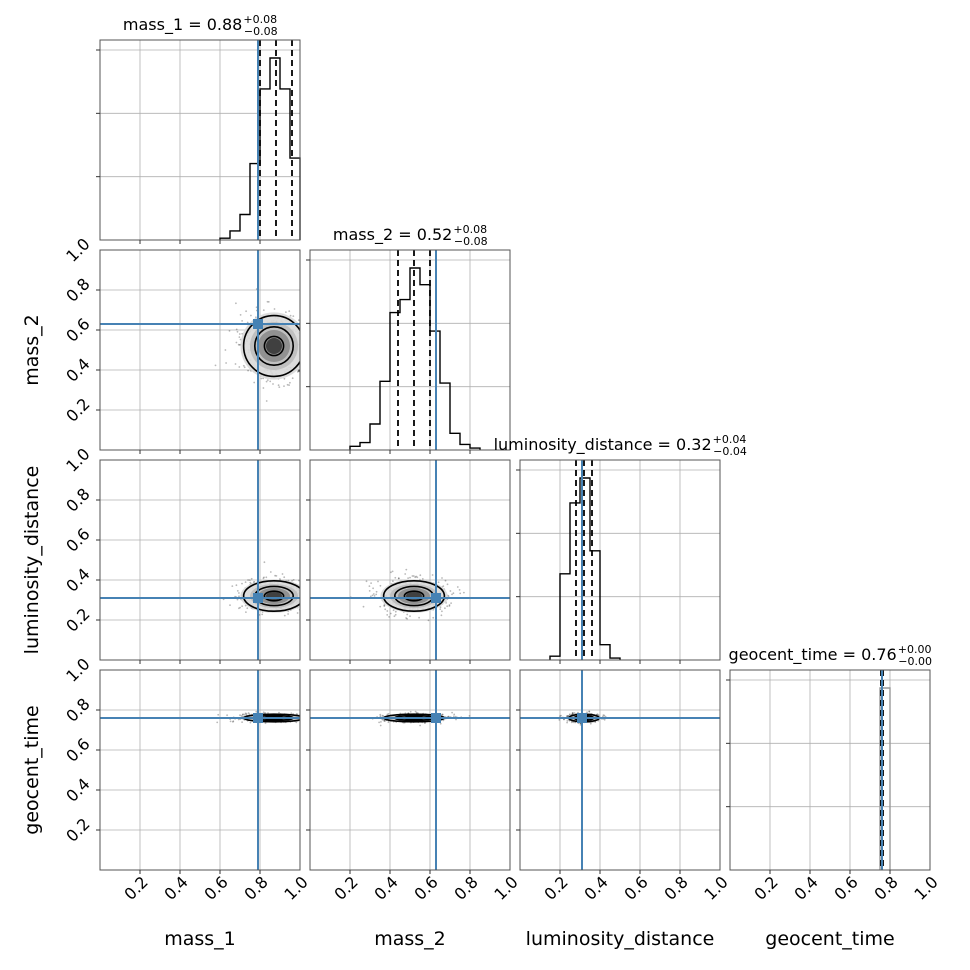  What do you see at coordinates (603, 445) in the screenshot?
I see `title-value: luminosity_distance = 0.32` at bounding box center [603, 445].